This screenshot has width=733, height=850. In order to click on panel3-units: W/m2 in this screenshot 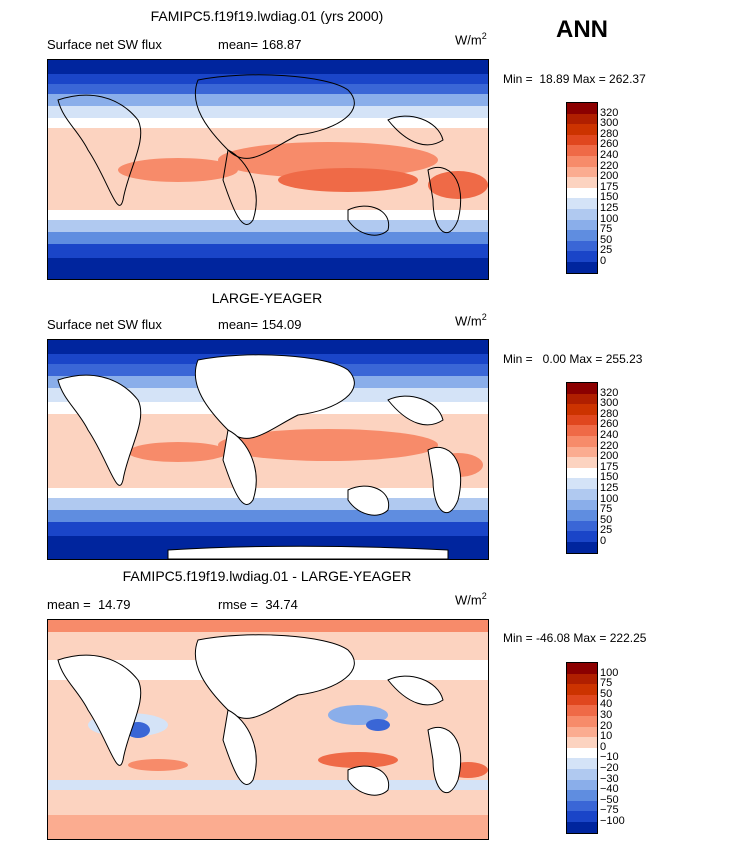, I will do `click(471, 599)`.